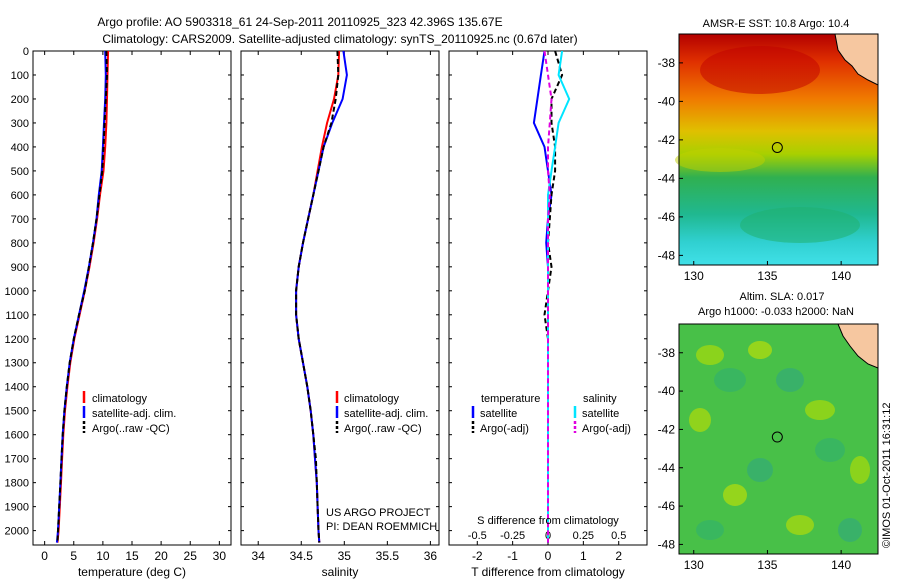 The width and height of the screenshot is (900, 580). I want to click on legend-temperature-title: temperature, so click(510, 399).